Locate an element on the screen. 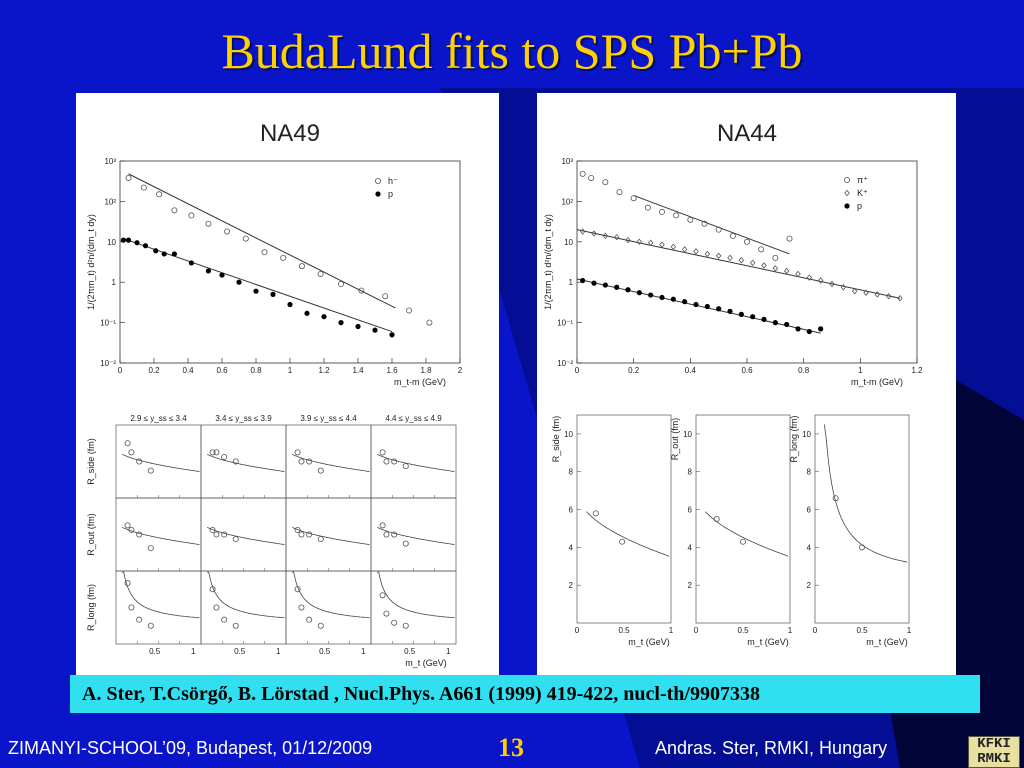 The width and height of the screenshot is (1024, 768). na49-legend-marker is located at coordinates (377, 181).